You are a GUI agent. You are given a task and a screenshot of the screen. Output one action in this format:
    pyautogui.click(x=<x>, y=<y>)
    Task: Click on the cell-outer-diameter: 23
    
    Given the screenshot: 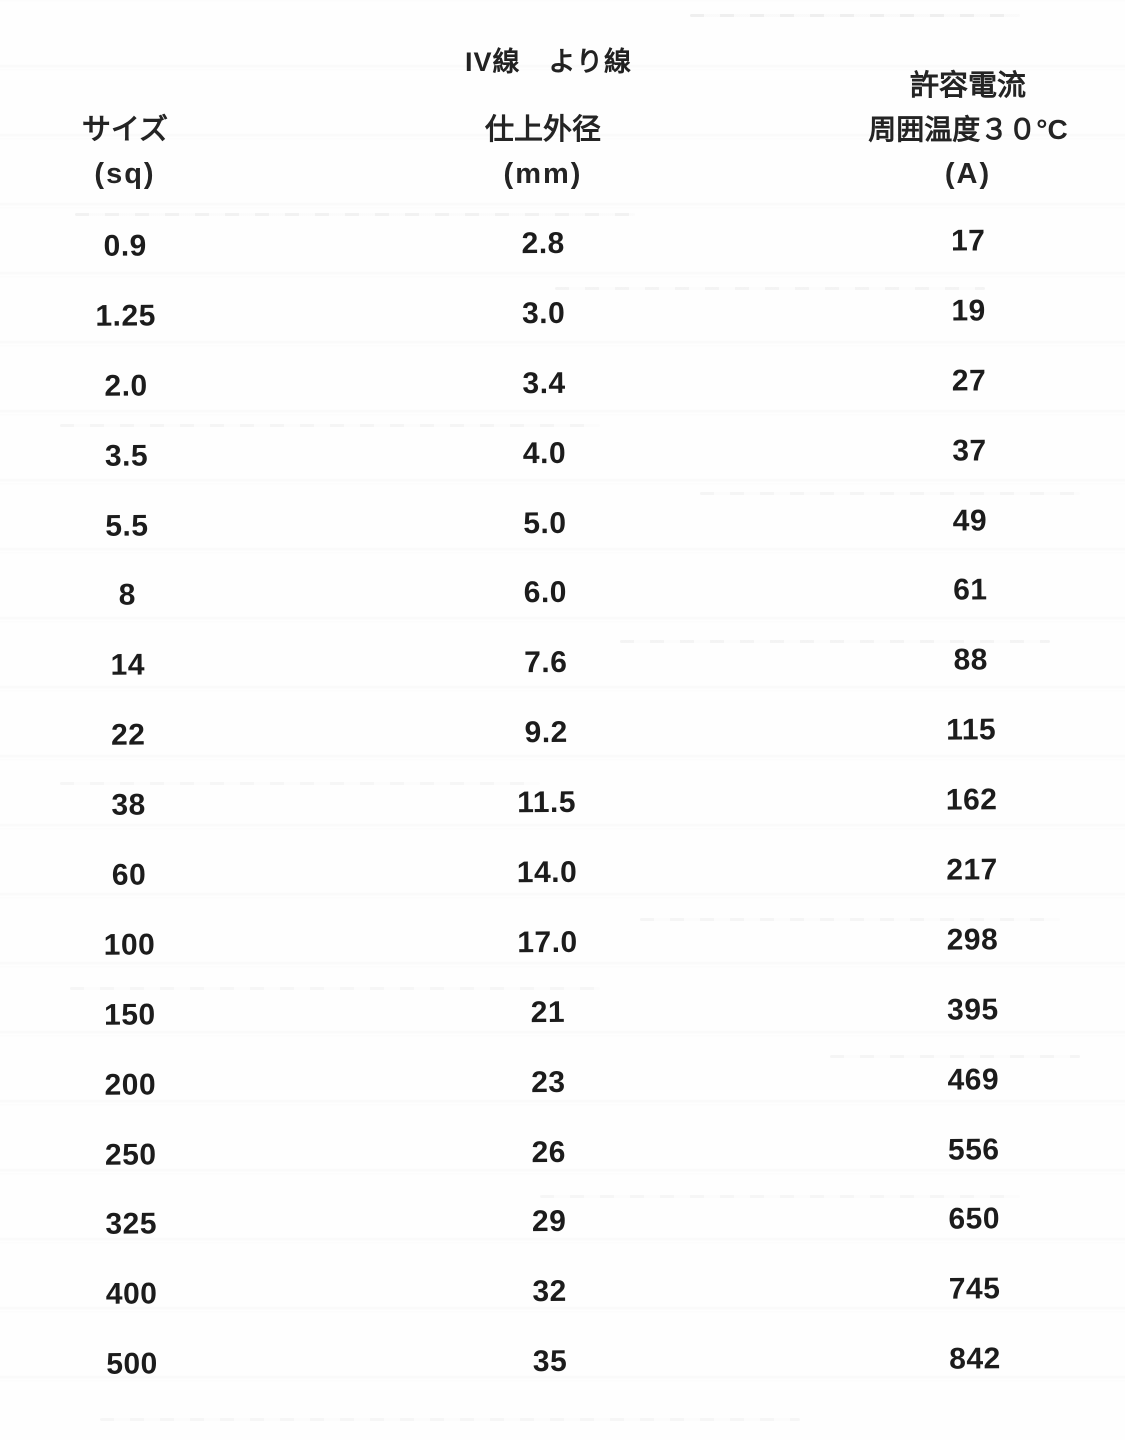 What is the action you would take?
    pyautogui.click(x=548, y=1082)
    